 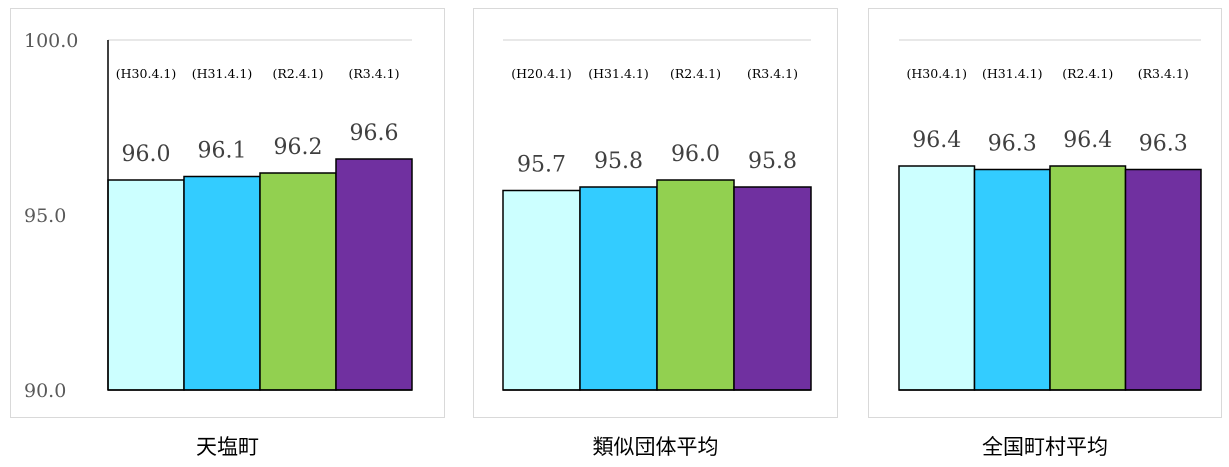 I want to click on value-label: 96.6, so click(x=374, y=133).